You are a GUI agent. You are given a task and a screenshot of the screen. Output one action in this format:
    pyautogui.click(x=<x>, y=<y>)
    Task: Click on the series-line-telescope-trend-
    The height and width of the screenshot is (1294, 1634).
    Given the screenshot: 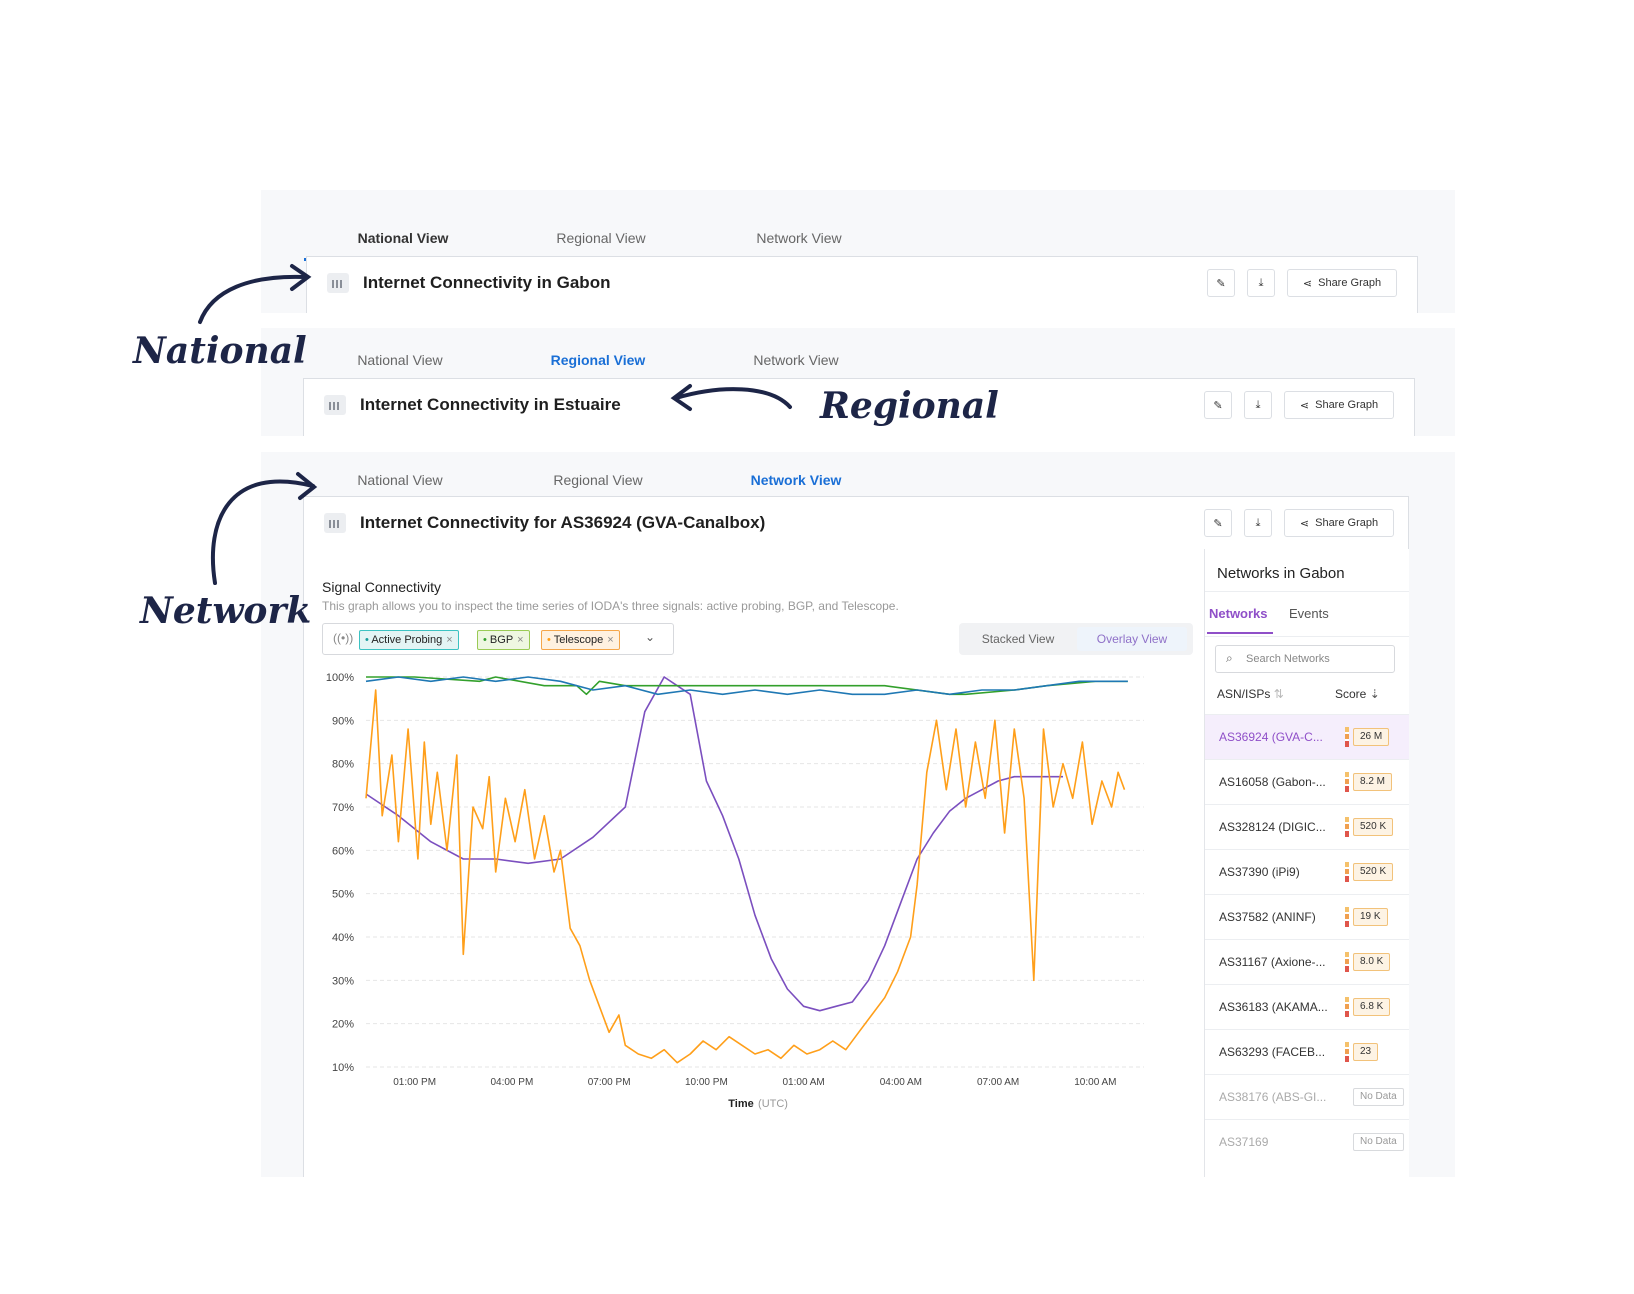 What is the action you would take?
    pyautogui.click(x=714, y=844)
    